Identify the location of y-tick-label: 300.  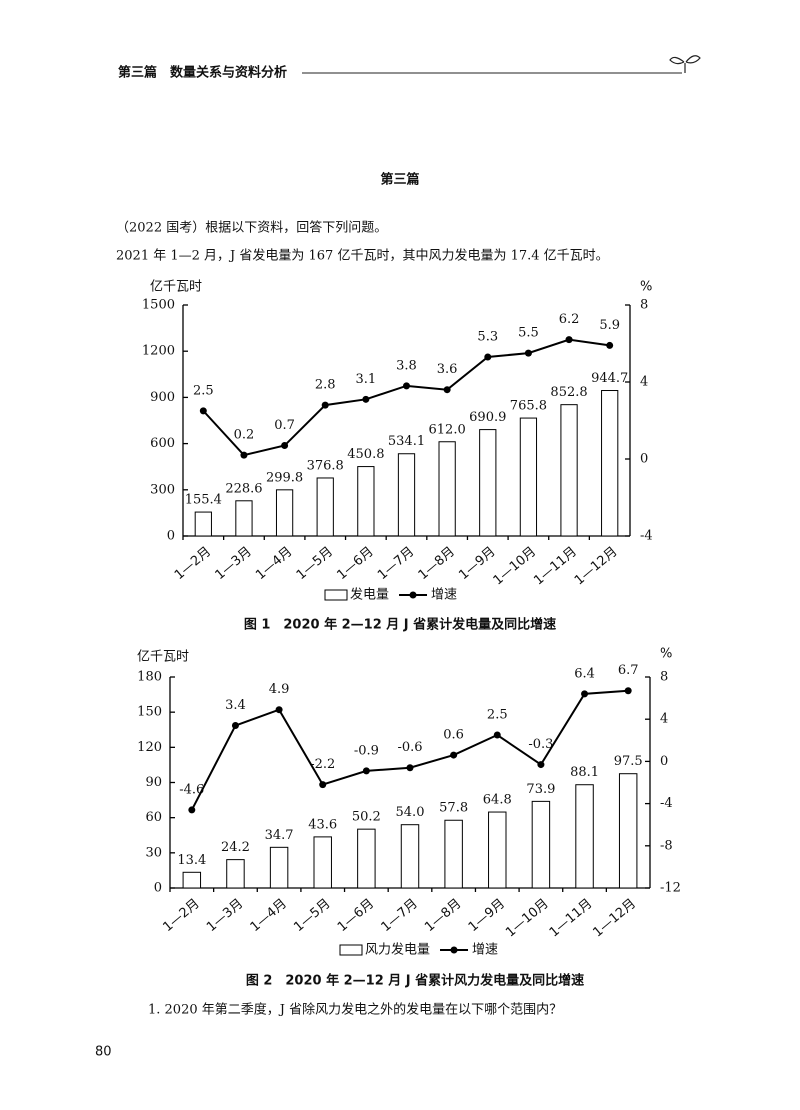
(162, 489).